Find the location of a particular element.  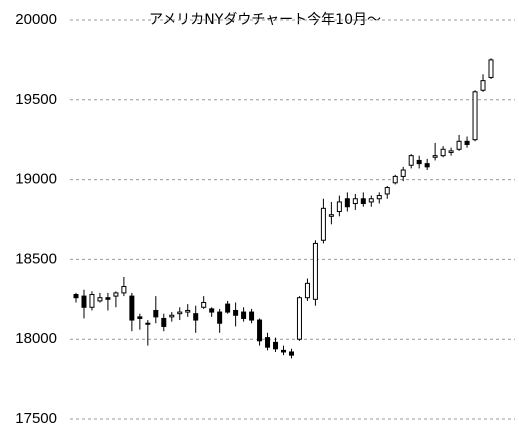

y-tick-label: 19000 is located at coordinates (36, 179).